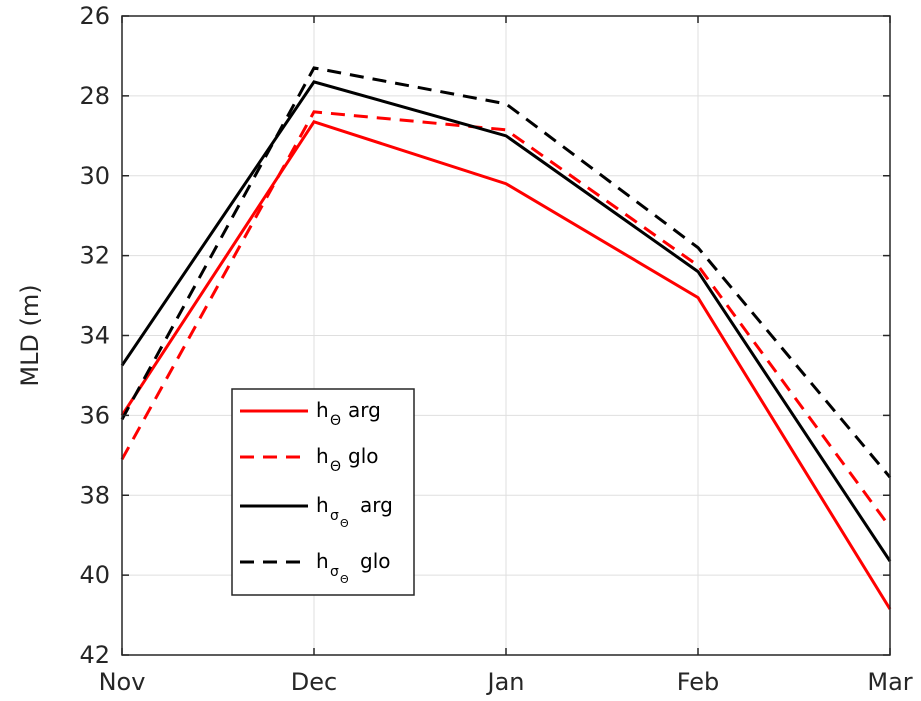 The height and width of the screenshot is (701, 921). What do you see at coordinates (94, 415) in the screenshot?
I see `y-tick-label: 36` at bounding box center [94, 415].